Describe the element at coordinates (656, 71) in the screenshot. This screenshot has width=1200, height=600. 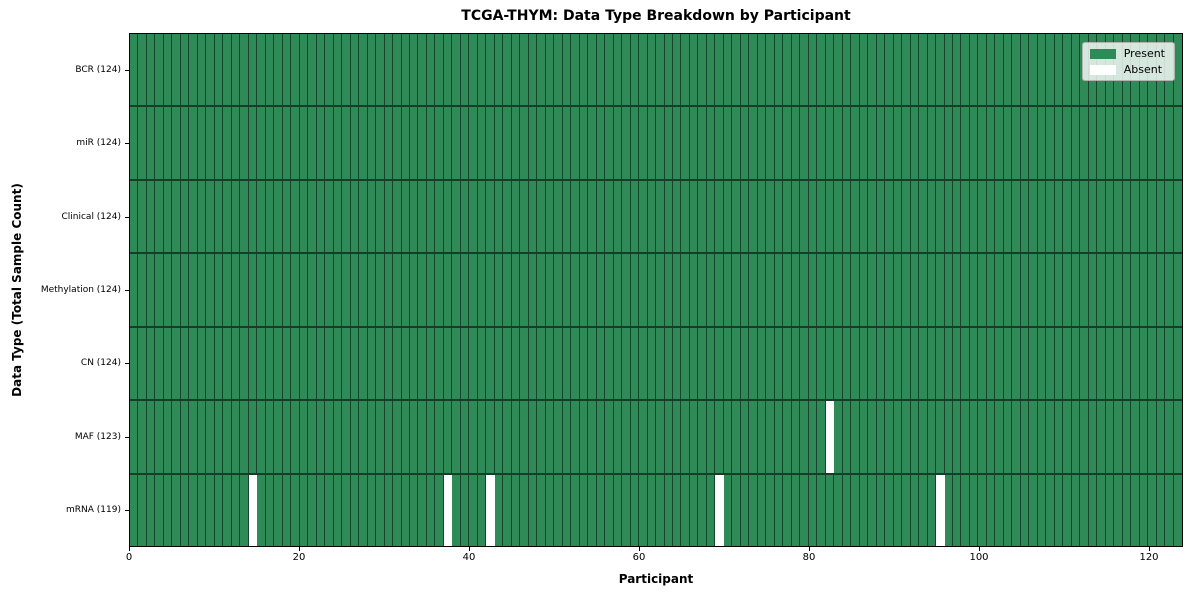
I see `heatmap-row-BCR` at that location.